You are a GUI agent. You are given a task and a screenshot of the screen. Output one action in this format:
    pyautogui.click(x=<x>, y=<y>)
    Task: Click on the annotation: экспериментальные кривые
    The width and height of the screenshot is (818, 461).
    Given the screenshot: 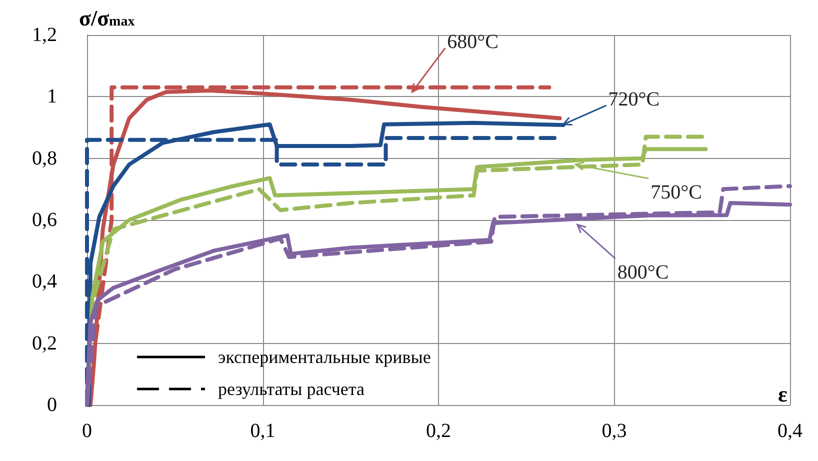 What is the action you would take?
    pyautogui.click(x=324, y=357)
    